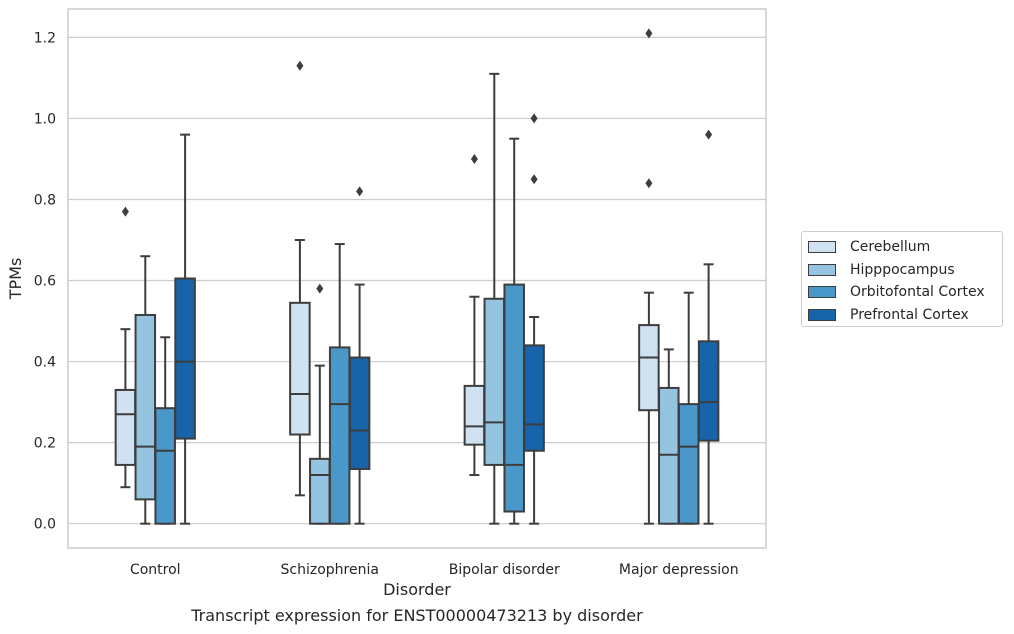  Describe the element at coordinates (45, 119) in the screenshot. I see `y-tick-label: 1.0` at that location.